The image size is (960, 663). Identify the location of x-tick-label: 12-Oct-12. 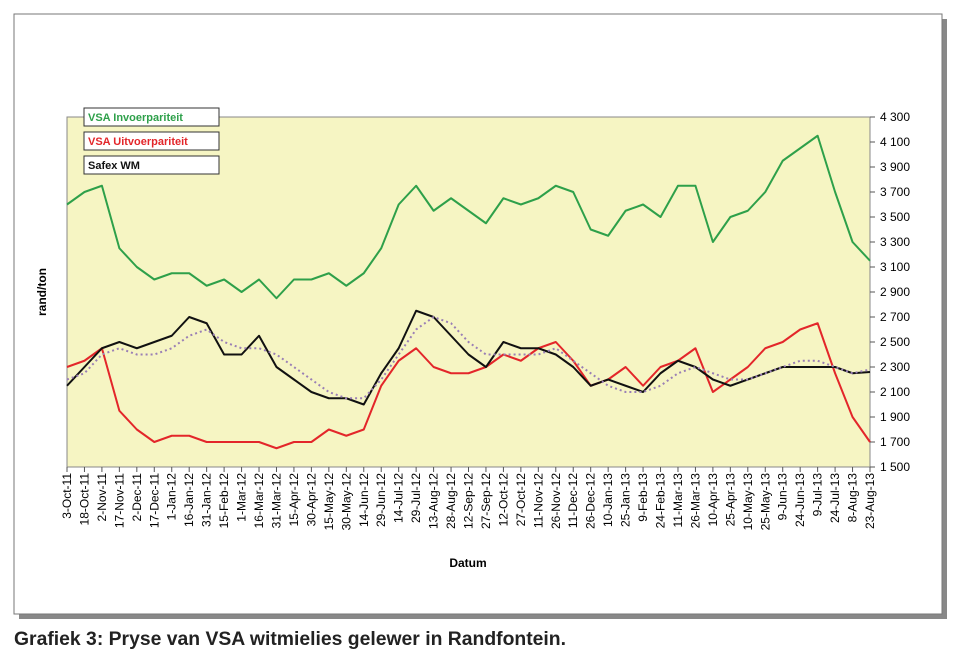
(503, 500).